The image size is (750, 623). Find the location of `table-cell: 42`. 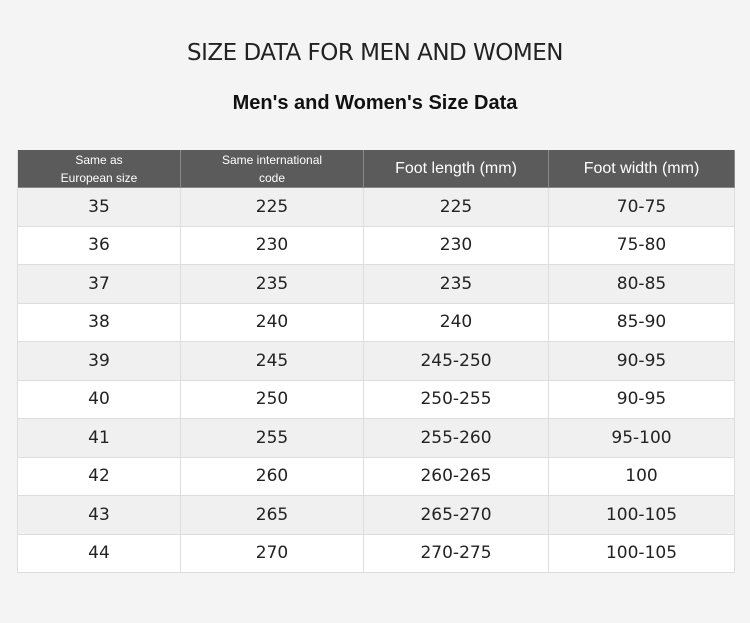

table-cell: 42 is located at coordinates (99, 476).